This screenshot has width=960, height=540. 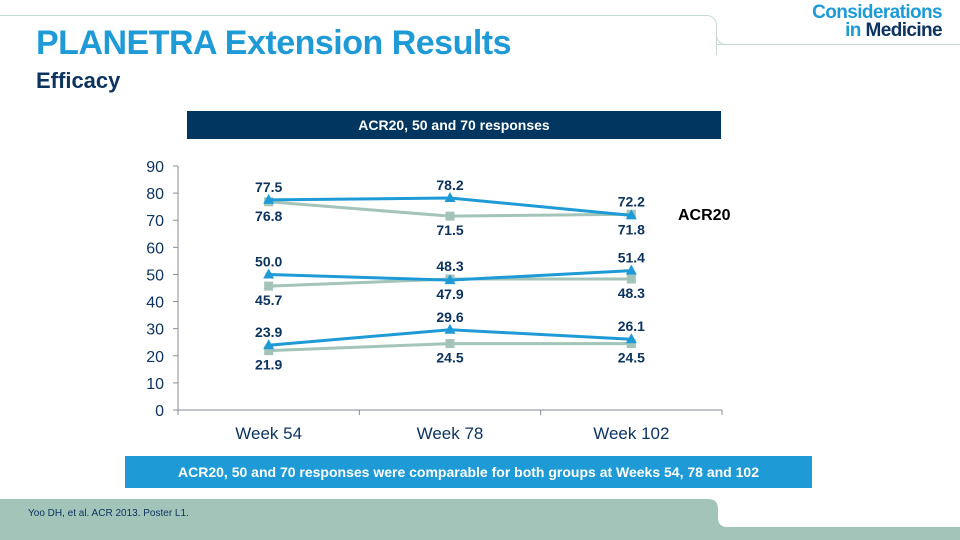 What do you see at coordinates (155, 384) in the screenshot?
I see `y-tick-label: 10` at bounding box center [155, 384].